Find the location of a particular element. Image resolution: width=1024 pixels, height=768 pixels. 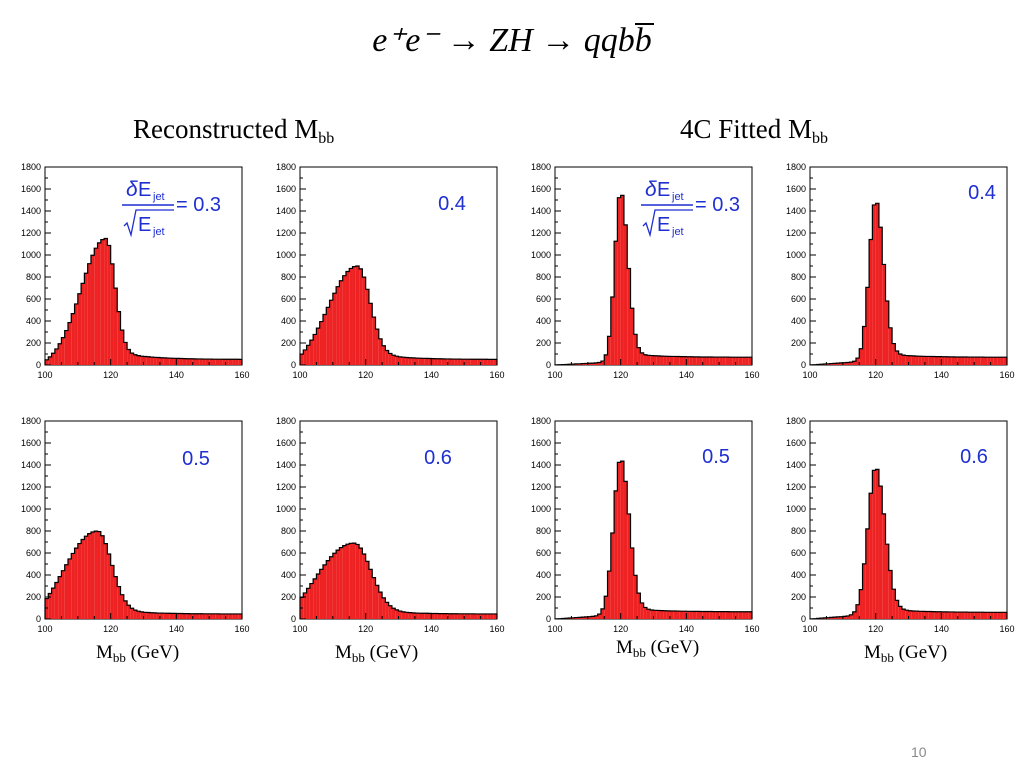

y-tick-label: 200 is located at coordinates (33, 343).